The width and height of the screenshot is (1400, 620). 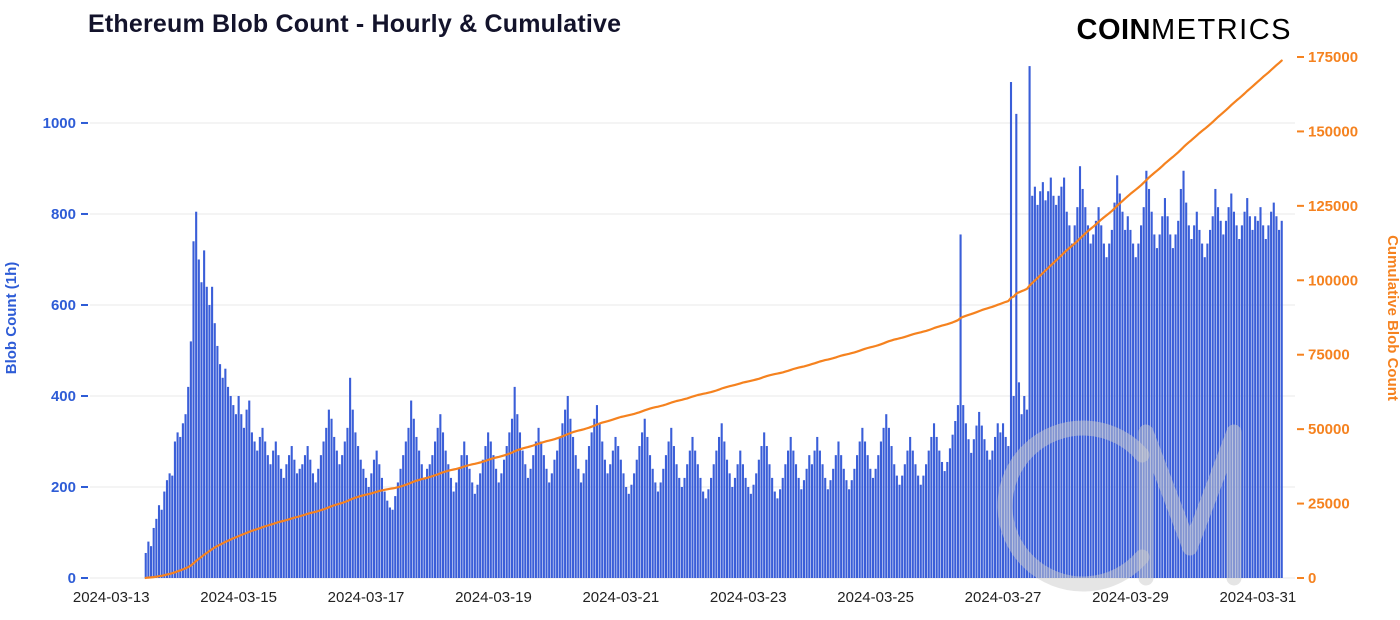 I want to click on right-tick-label: 175000, so click(x=1333, y=57).